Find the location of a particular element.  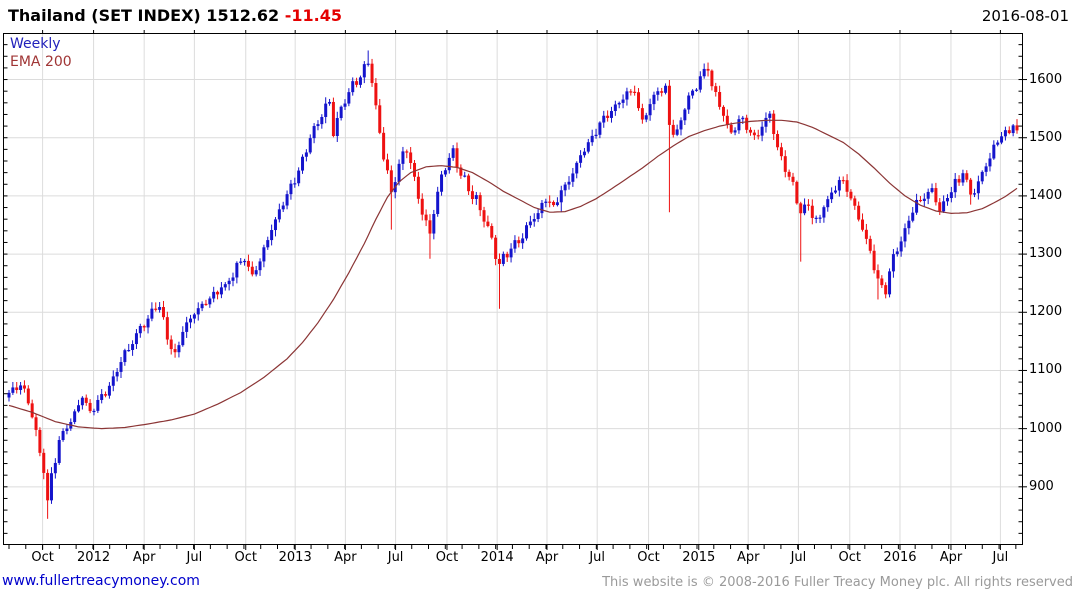

x-tick-label: 2014 is located at coordinates (497, 557).